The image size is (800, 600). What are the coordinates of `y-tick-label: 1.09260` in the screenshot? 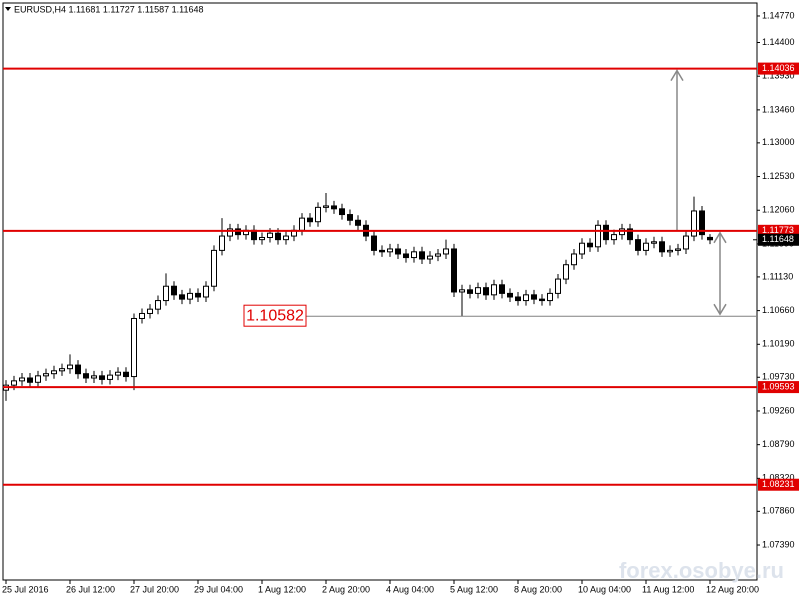 It's located at (778, 410).